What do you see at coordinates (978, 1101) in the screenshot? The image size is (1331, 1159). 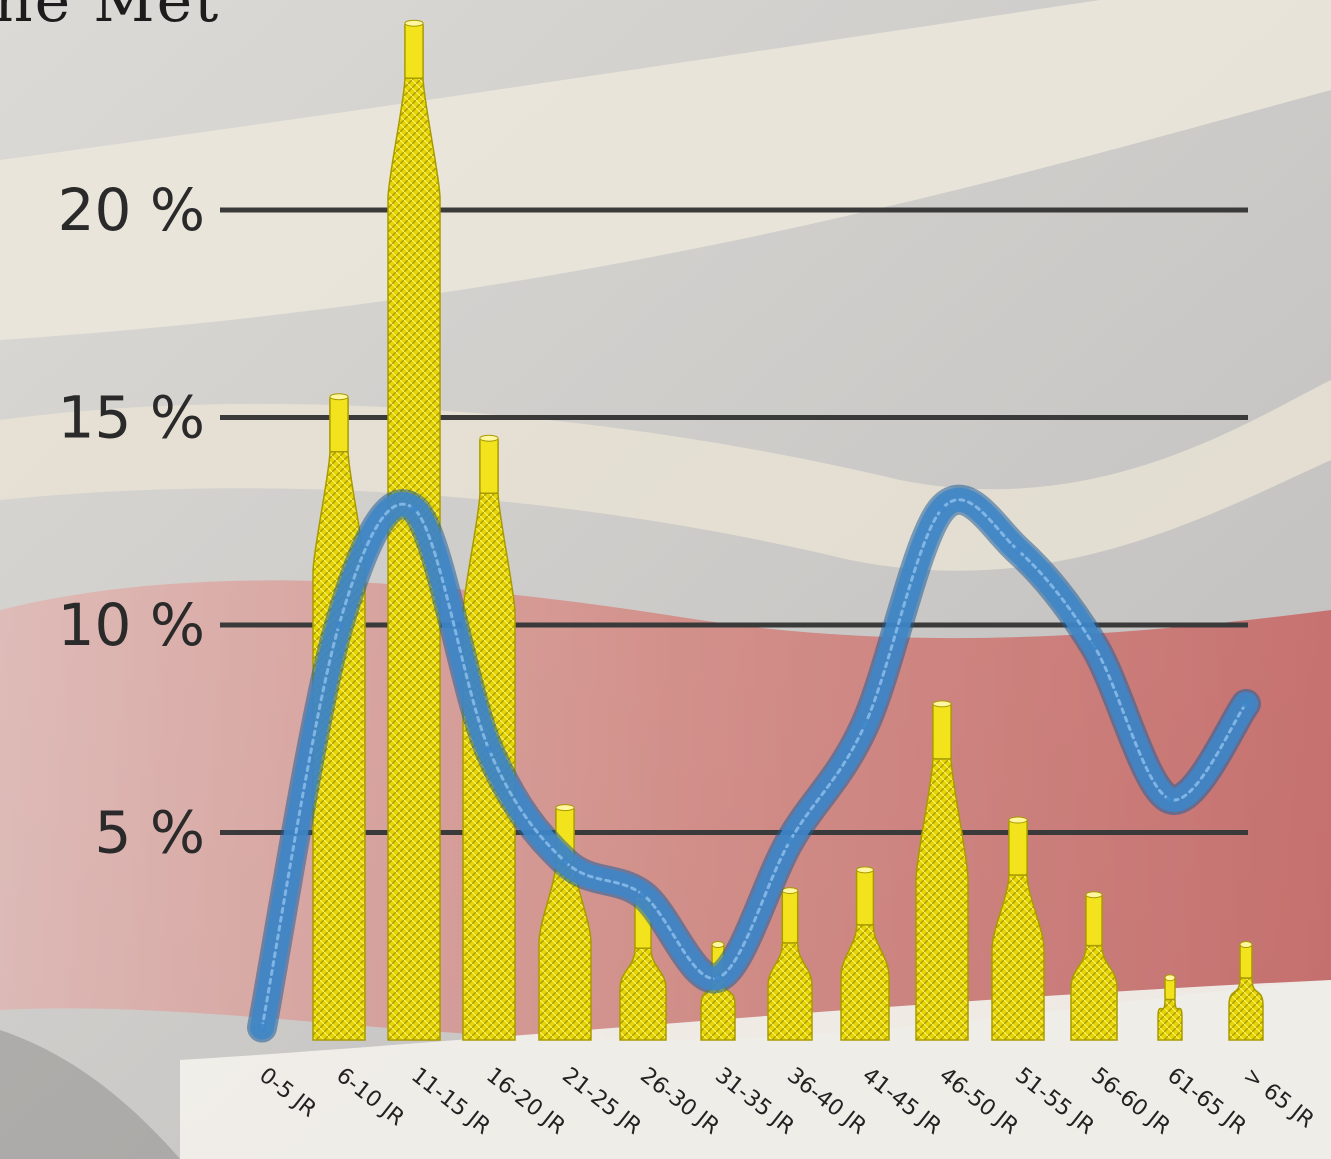 I see `x-tick-label: 46-50 JR` at bounding box center [978, 1101].